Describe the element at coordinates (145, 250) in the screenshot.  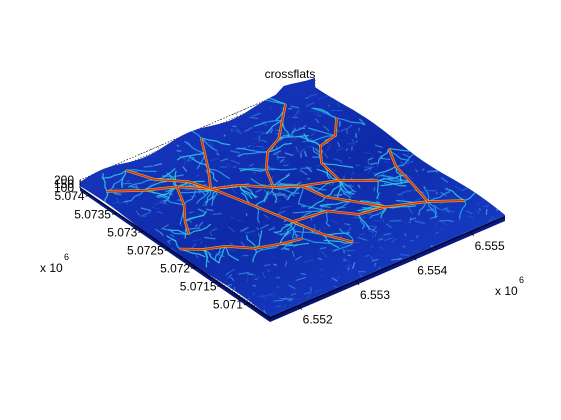
I see `y-tick-label: 5.0725` at that location.